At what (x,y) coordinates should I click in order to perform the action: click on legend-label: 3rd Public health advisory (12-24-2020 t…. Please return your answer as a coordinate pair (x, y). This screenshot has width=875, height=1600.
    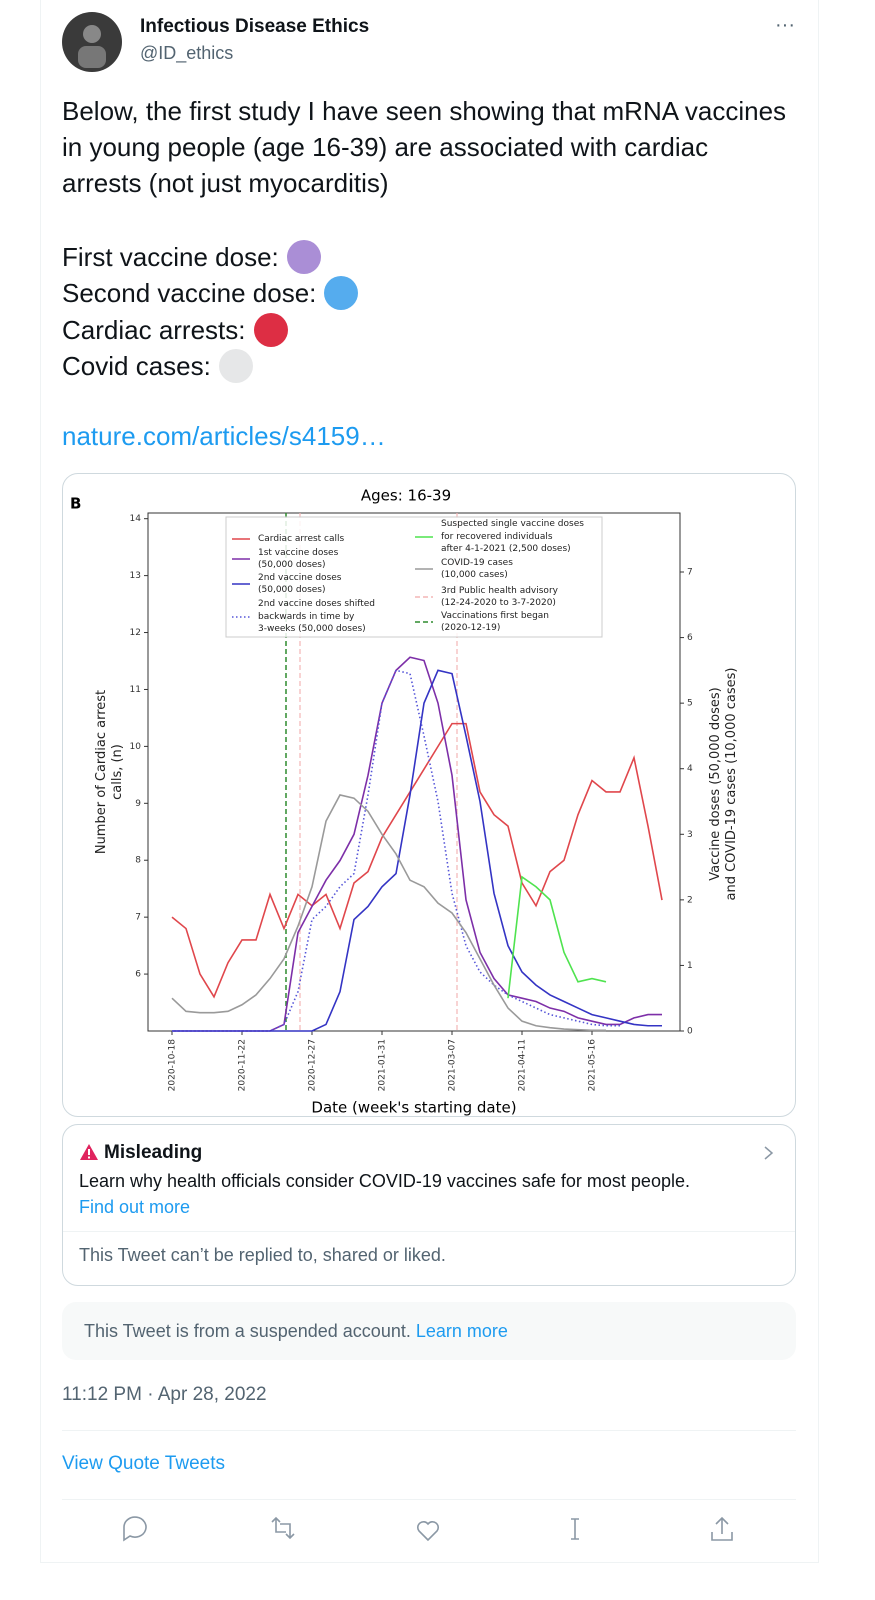
    Looking at the image, I should click on (499, 597).